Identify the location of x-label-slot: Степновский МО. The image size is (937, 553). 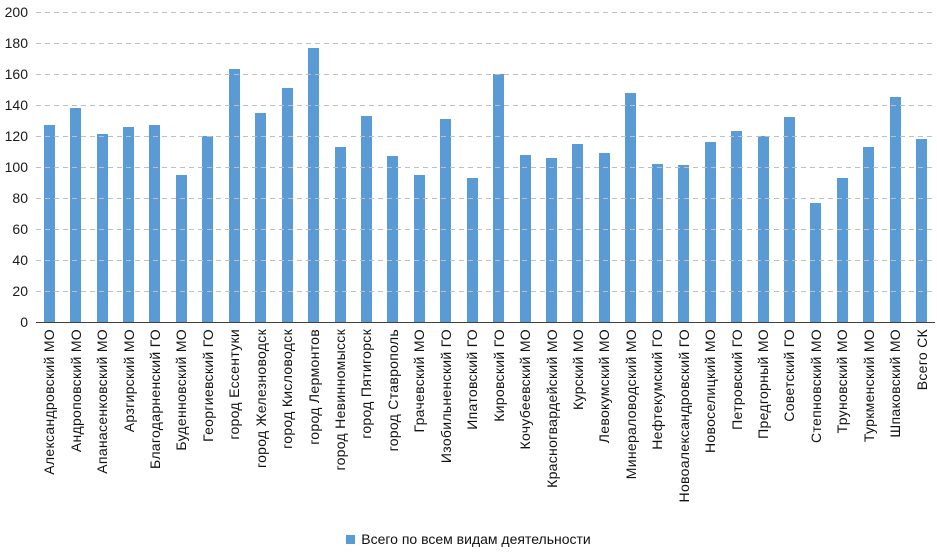
(816, 429).